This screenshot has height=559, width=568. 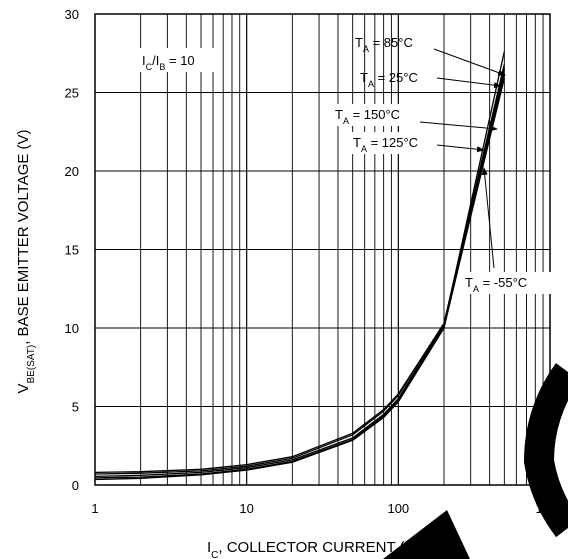 I want to click on condition-label-bg, so click(x=179, y=60).